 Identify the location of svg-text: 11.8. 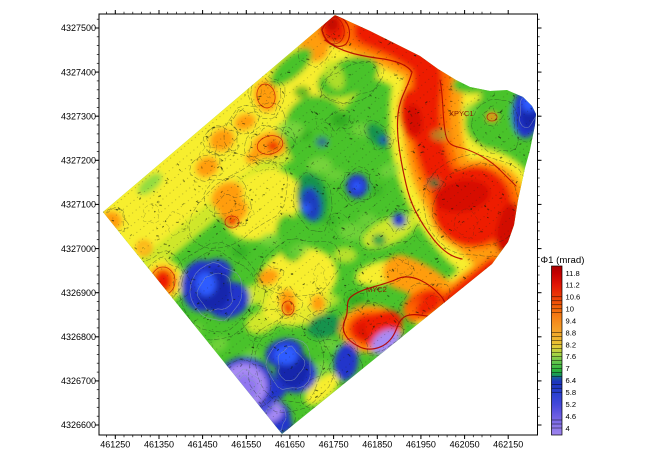
(573, 273).